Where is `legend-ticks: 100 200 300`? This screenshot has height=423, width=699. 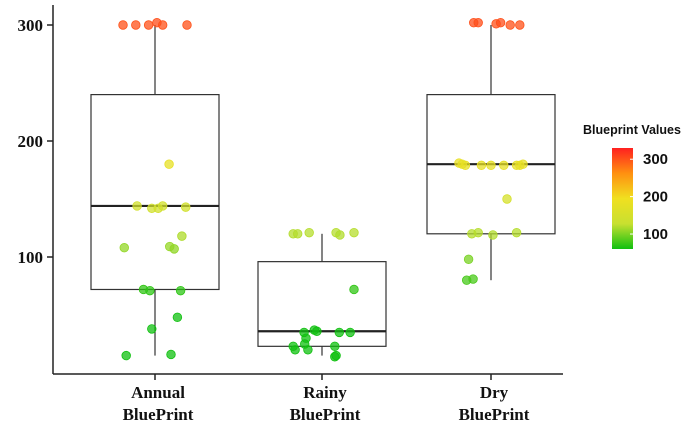
legend-ticks: 100 200 300 is located at coordinates (649, 197).